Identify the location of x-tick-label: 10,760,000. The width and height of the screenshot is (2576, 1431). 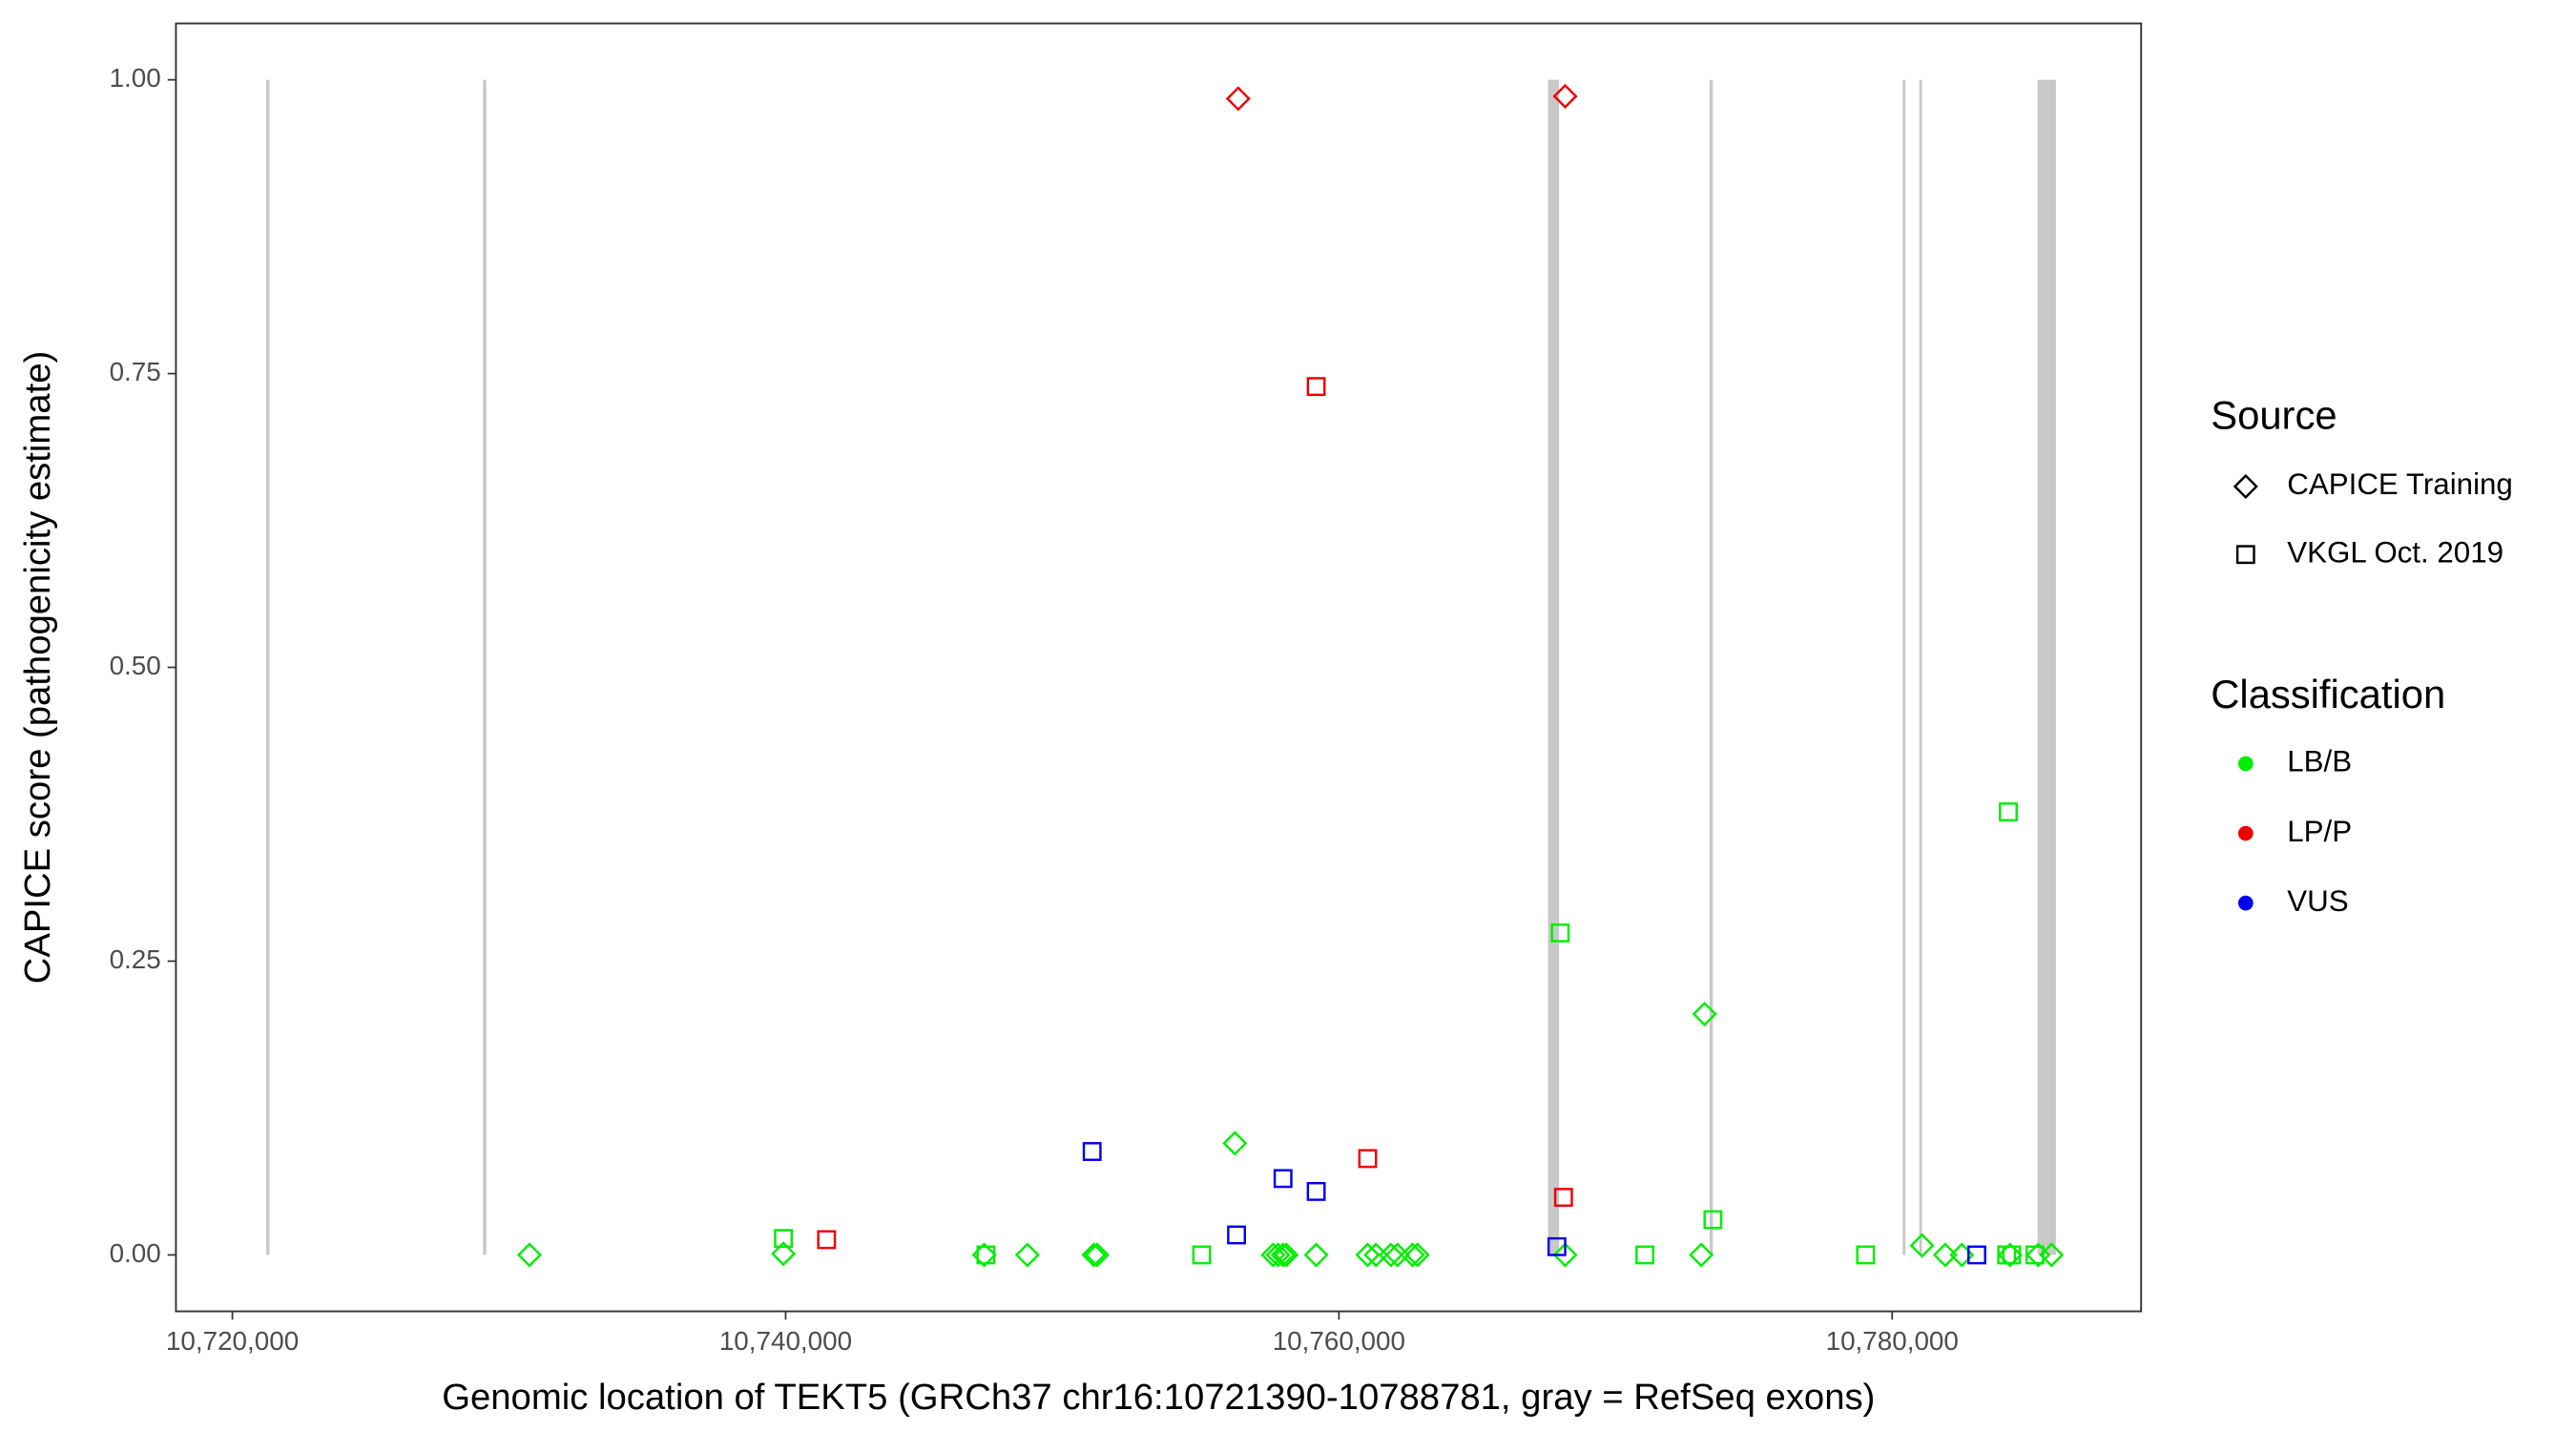
(1339, 1341).